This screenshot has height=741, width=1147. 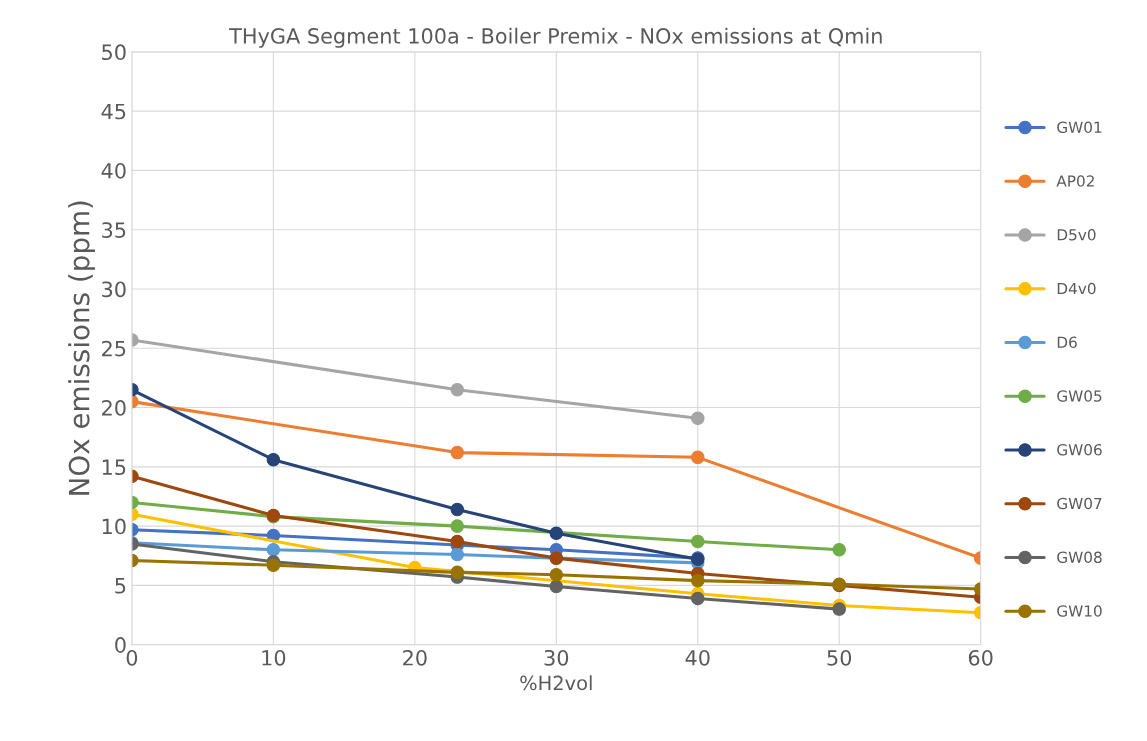 I want to click on legend-label: GW07, so click(x=1079, y=503).